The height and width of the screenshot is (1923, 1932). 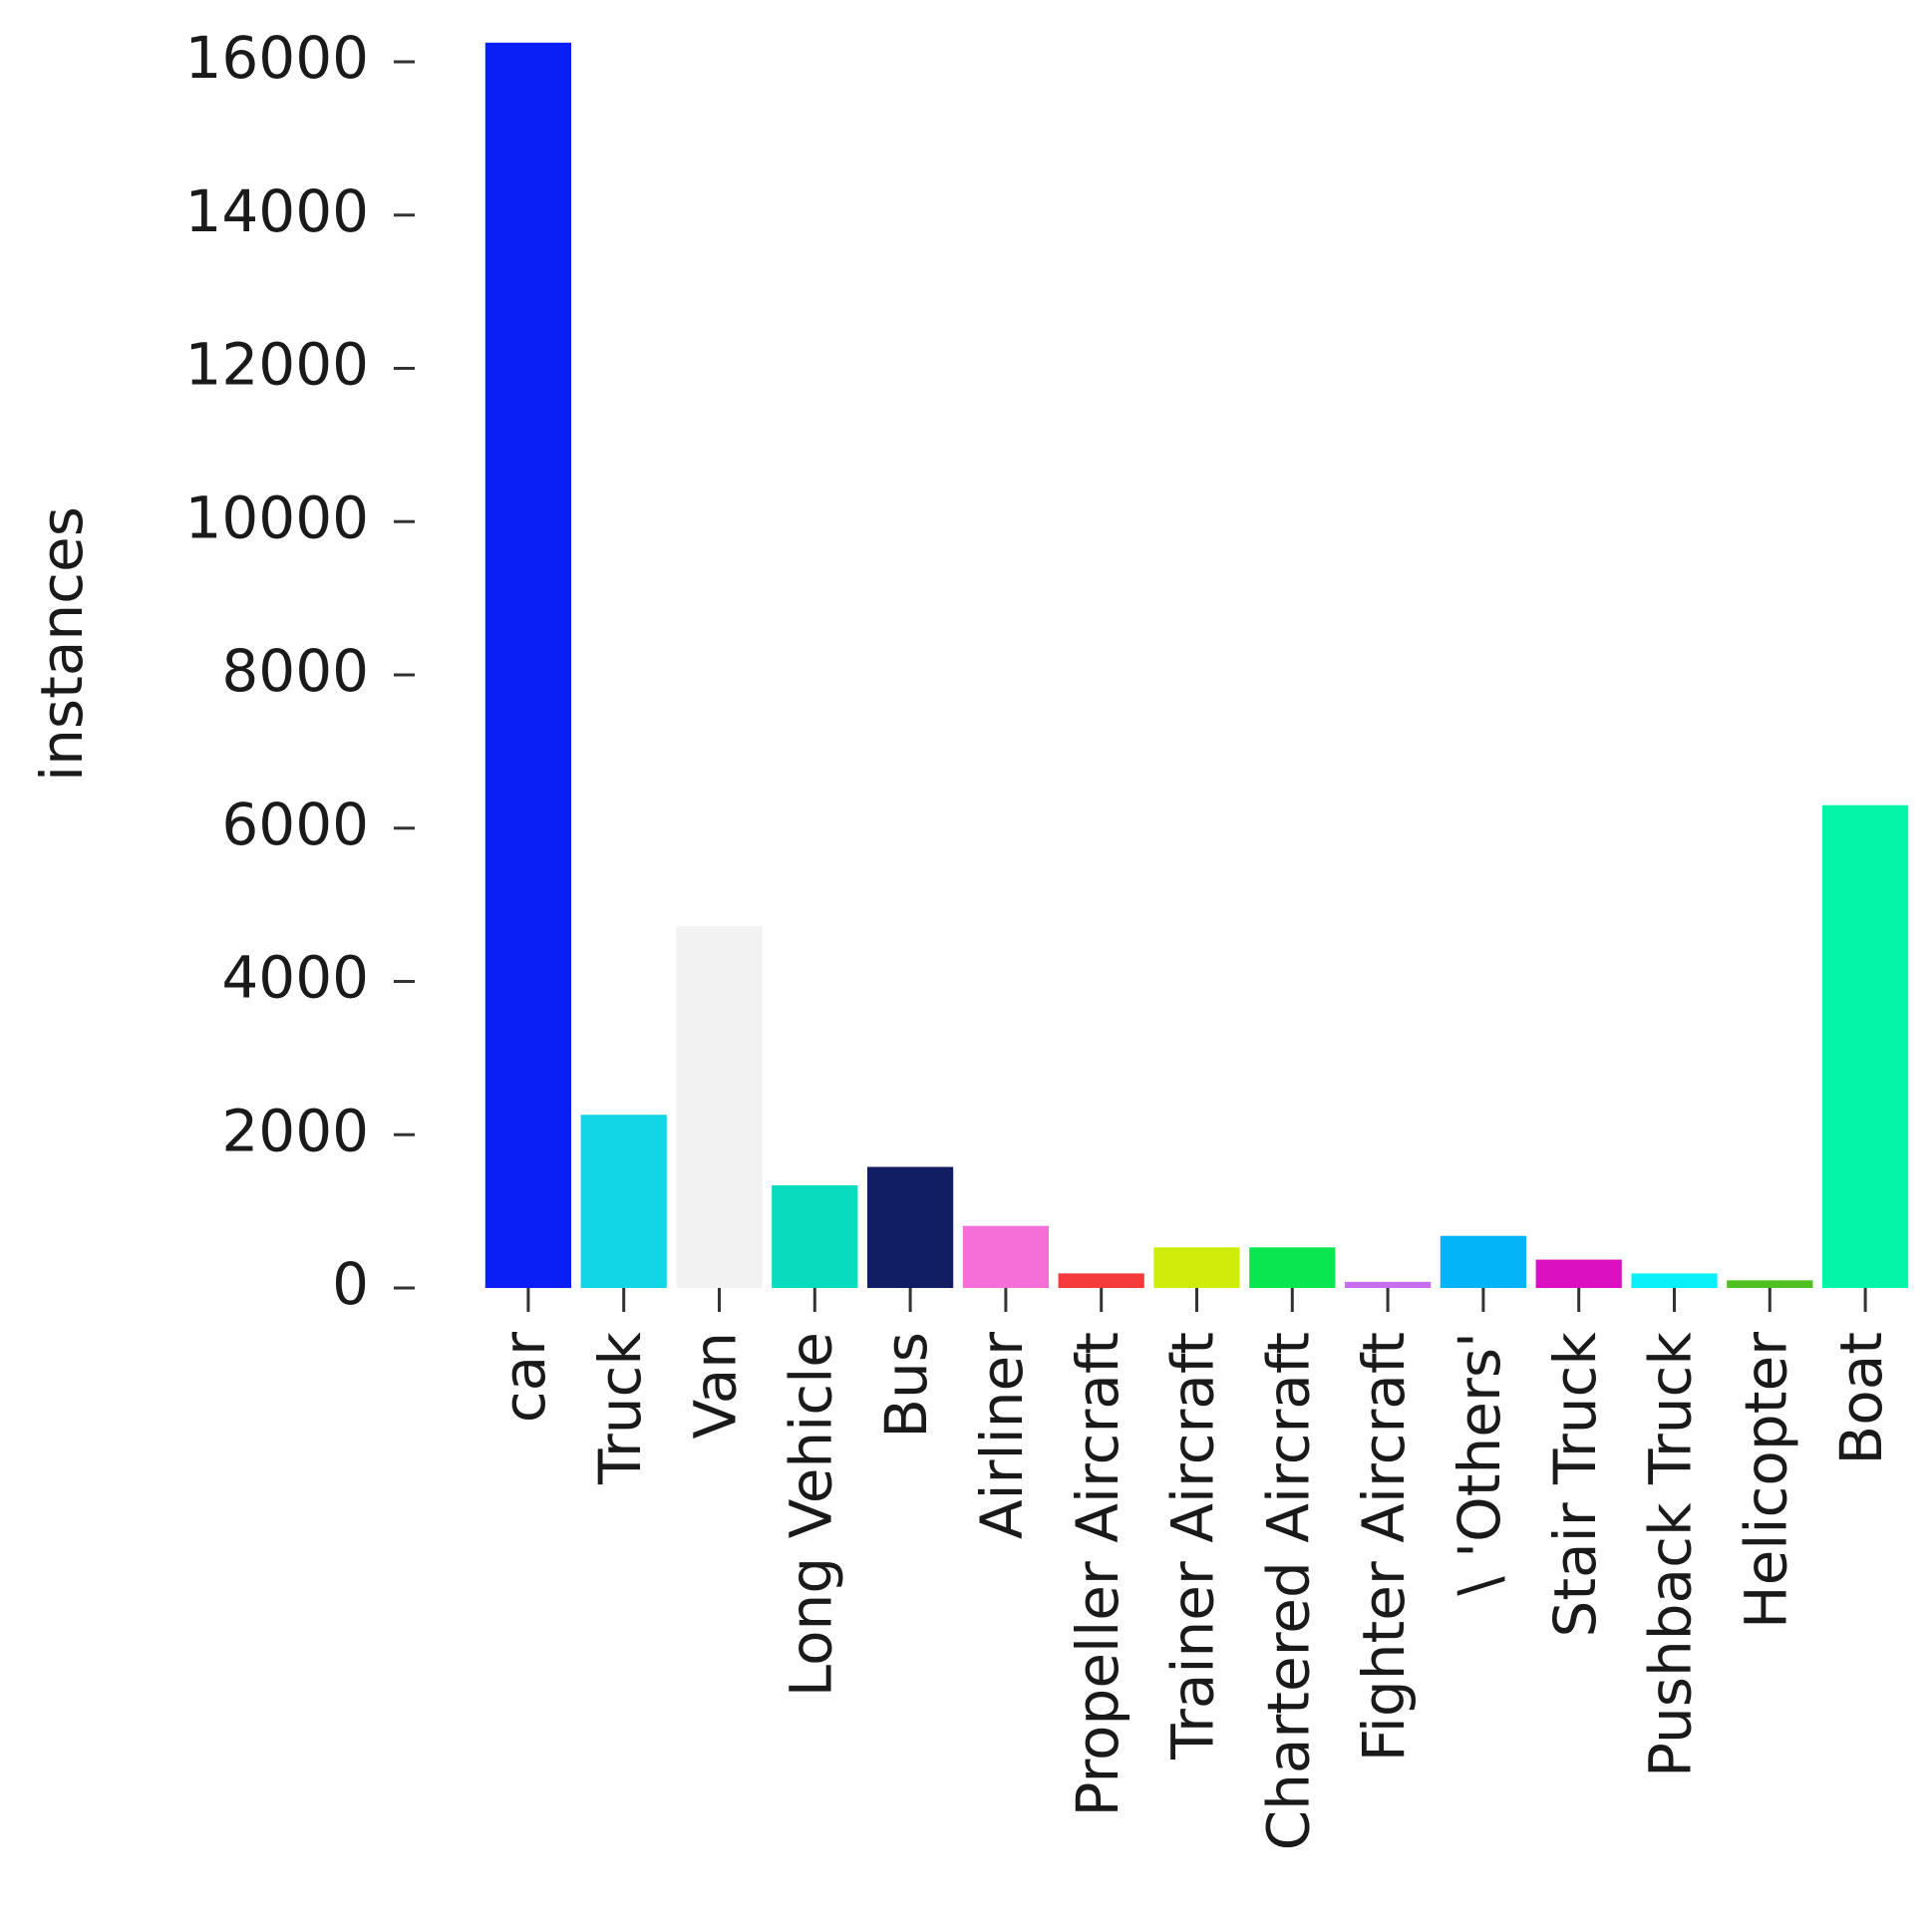 I want to click on x-tick-label: Van, so click(x=716, y=1385).